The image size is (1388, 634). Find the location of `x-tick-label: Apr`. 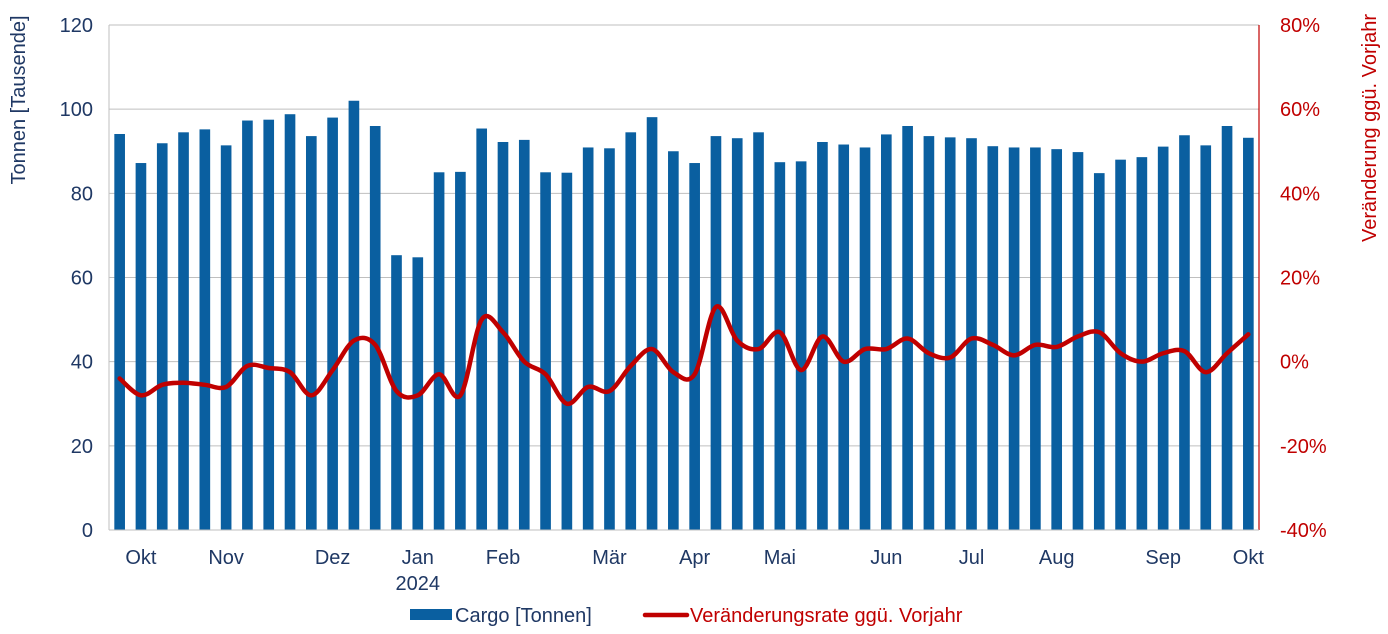

x-tick-label: Apr is located at coordinates (694, 558).